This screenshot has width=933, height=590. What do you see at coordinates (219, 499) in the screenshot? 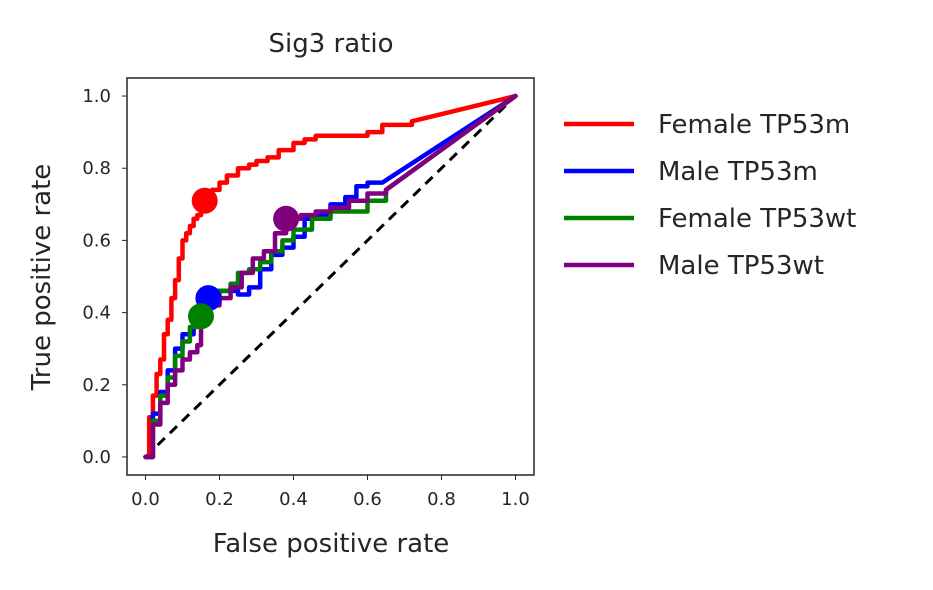
I see `x-tick-label: 0.2` at bounding box center [219, 499].